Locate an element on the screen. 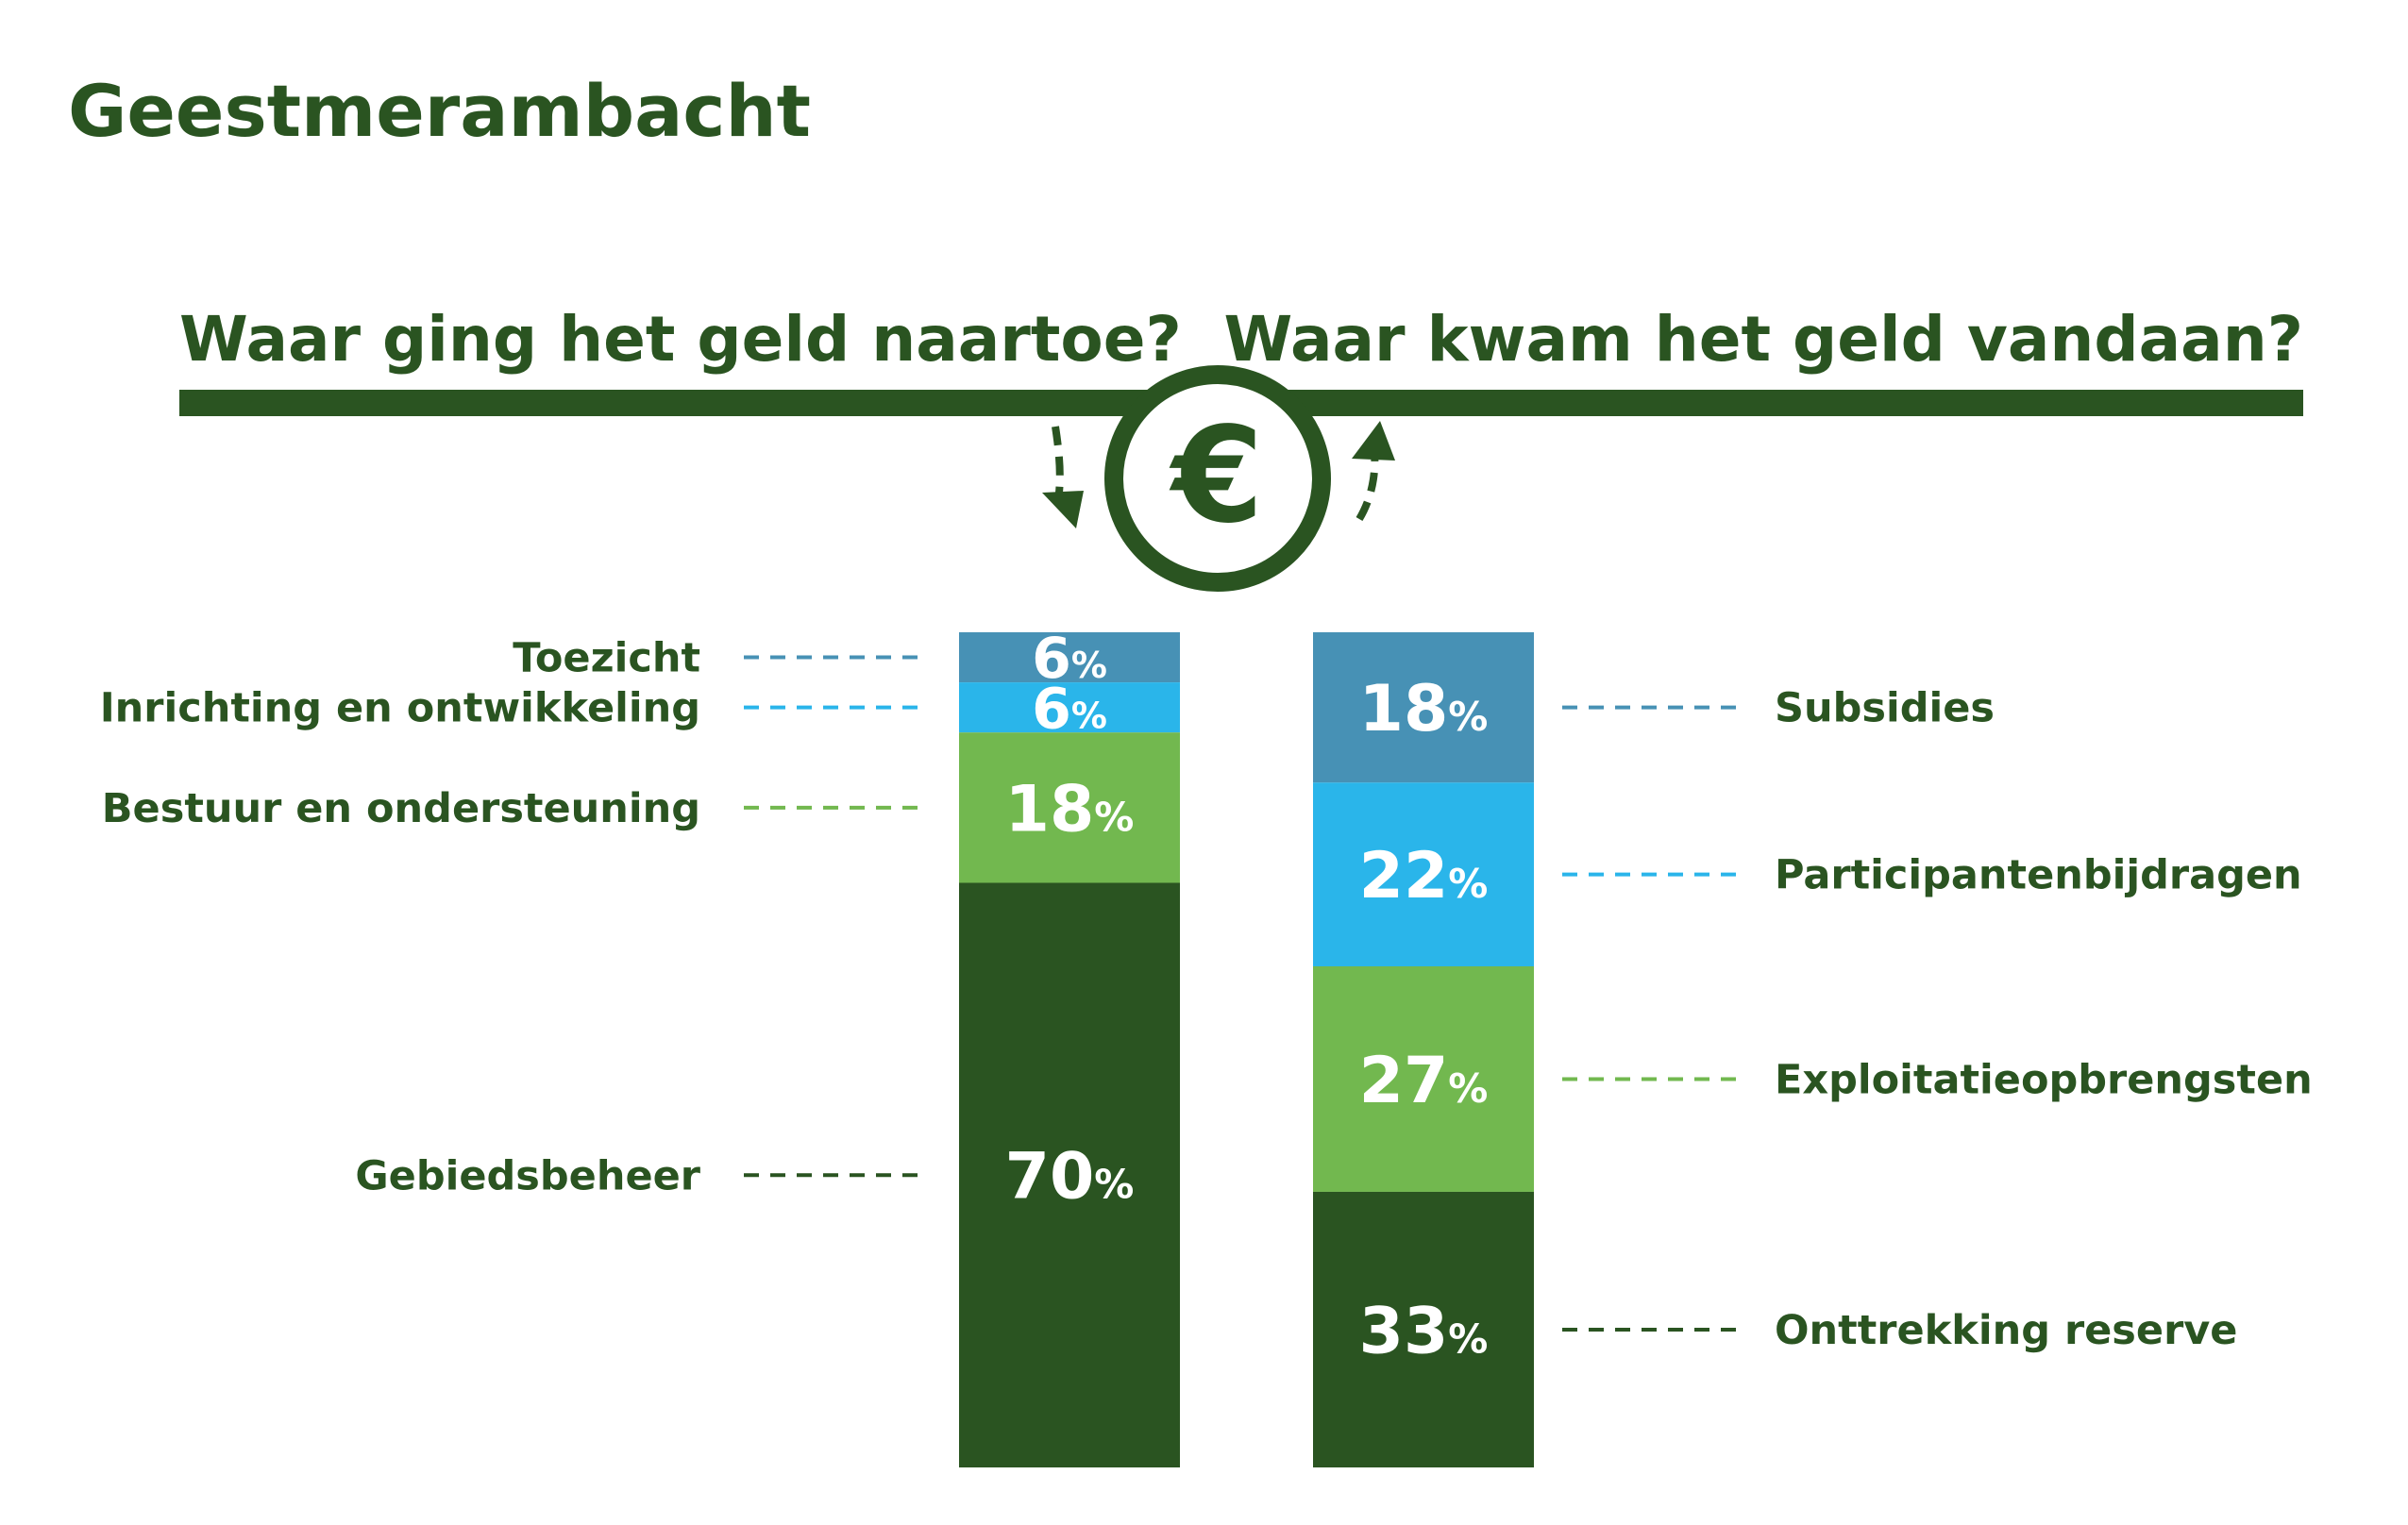 This screenshot has height=1525, width=2408. euro-icon: € is located at coordinates (1216, 476).